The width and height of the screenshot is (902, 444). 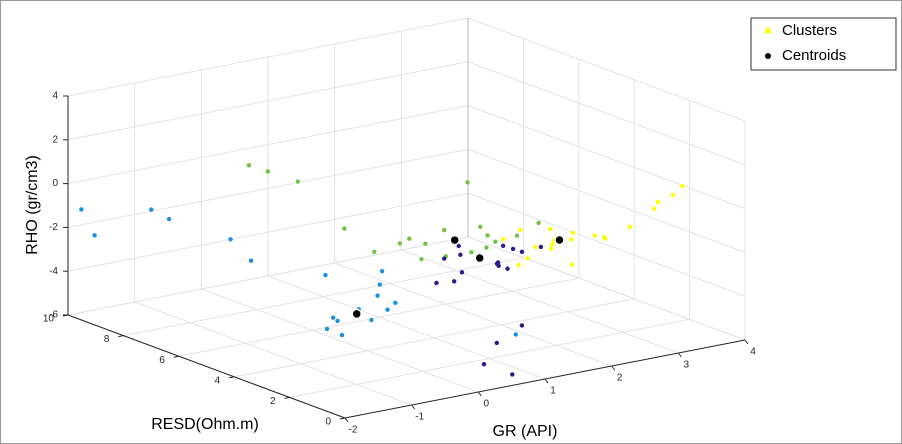 What do you see at coordinates (32, 205) in the screenshot?
I see `z-axis-title: RHO (gr/cm3)` at bounding box center [32, 205].